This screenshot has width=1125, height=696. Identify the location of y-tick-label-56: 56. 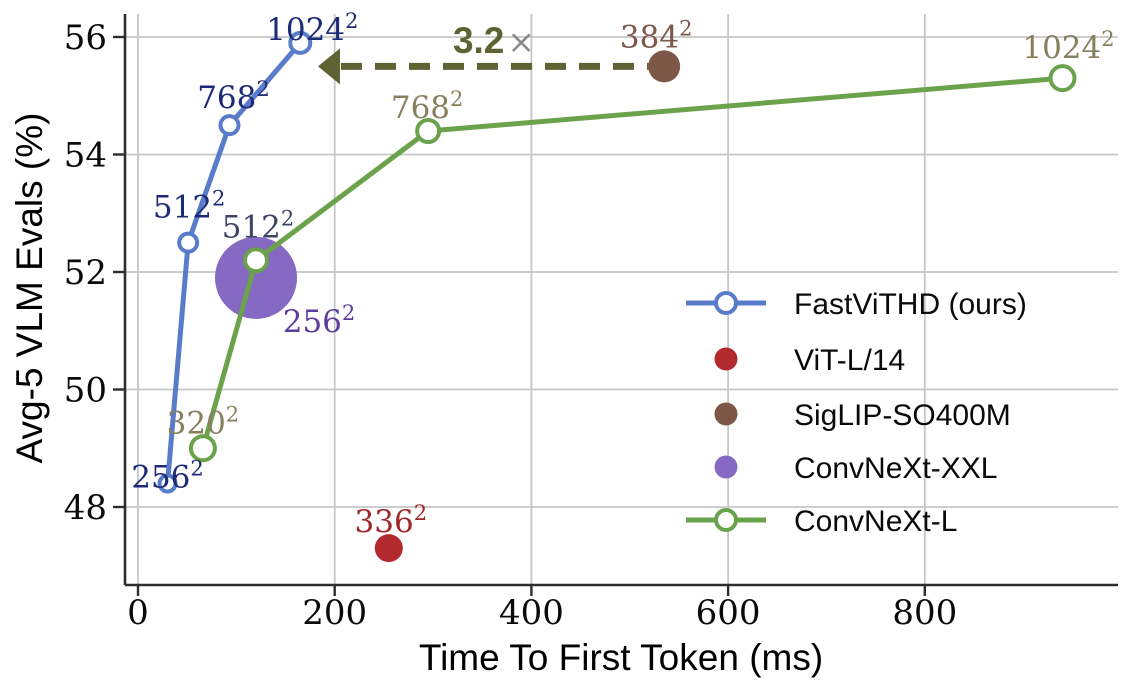
(85, 38).